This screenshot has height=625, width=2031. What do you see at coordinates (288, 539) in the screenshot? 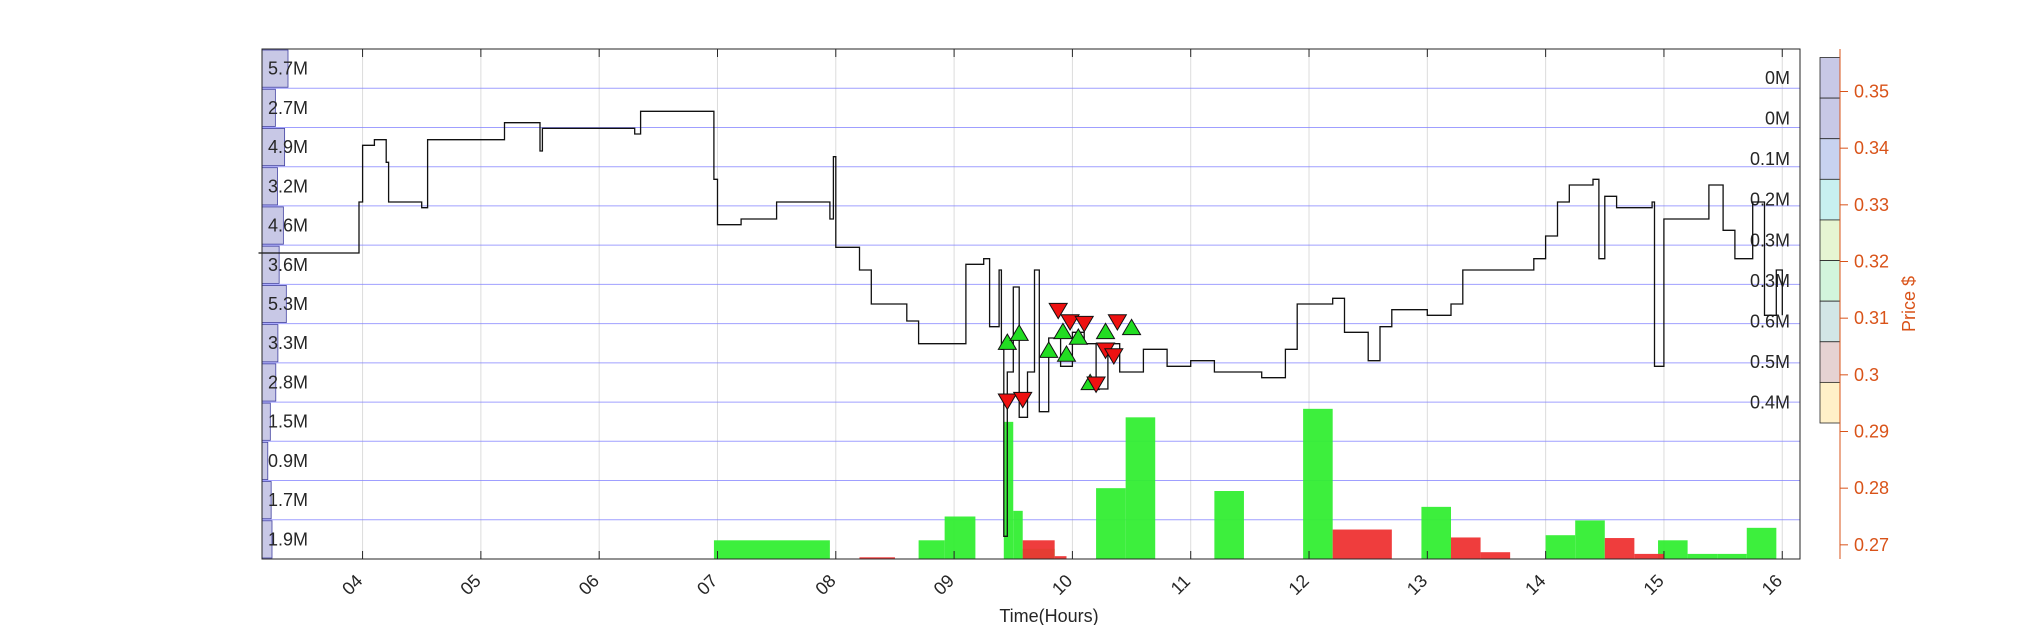
I see `left-profile-label: 1.9M` at bounding box center [288, 539].